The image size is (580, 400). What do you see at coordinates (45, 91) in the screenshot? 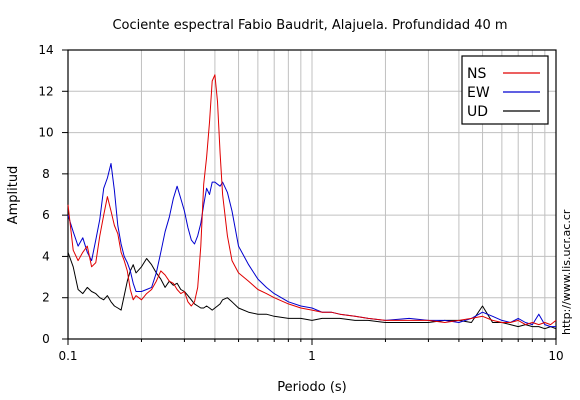
I see `y-tick-label: 12` at bounding box center [45, 91].